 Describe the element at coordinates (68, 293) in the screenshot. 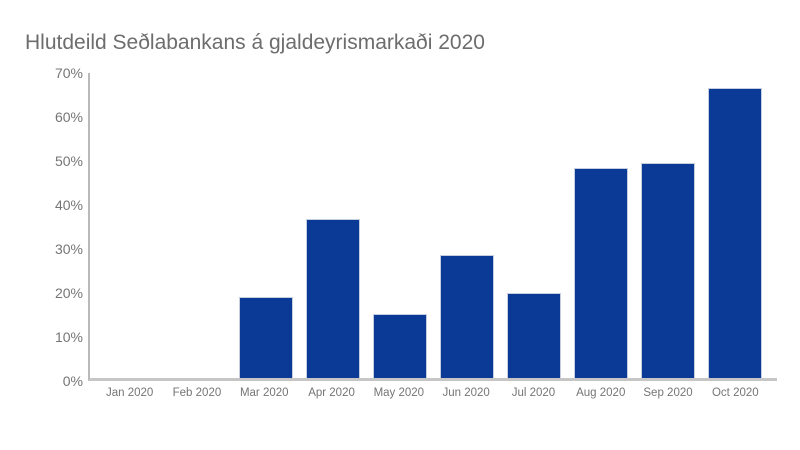

I see `y-tick-label-20: 20%` at that location.